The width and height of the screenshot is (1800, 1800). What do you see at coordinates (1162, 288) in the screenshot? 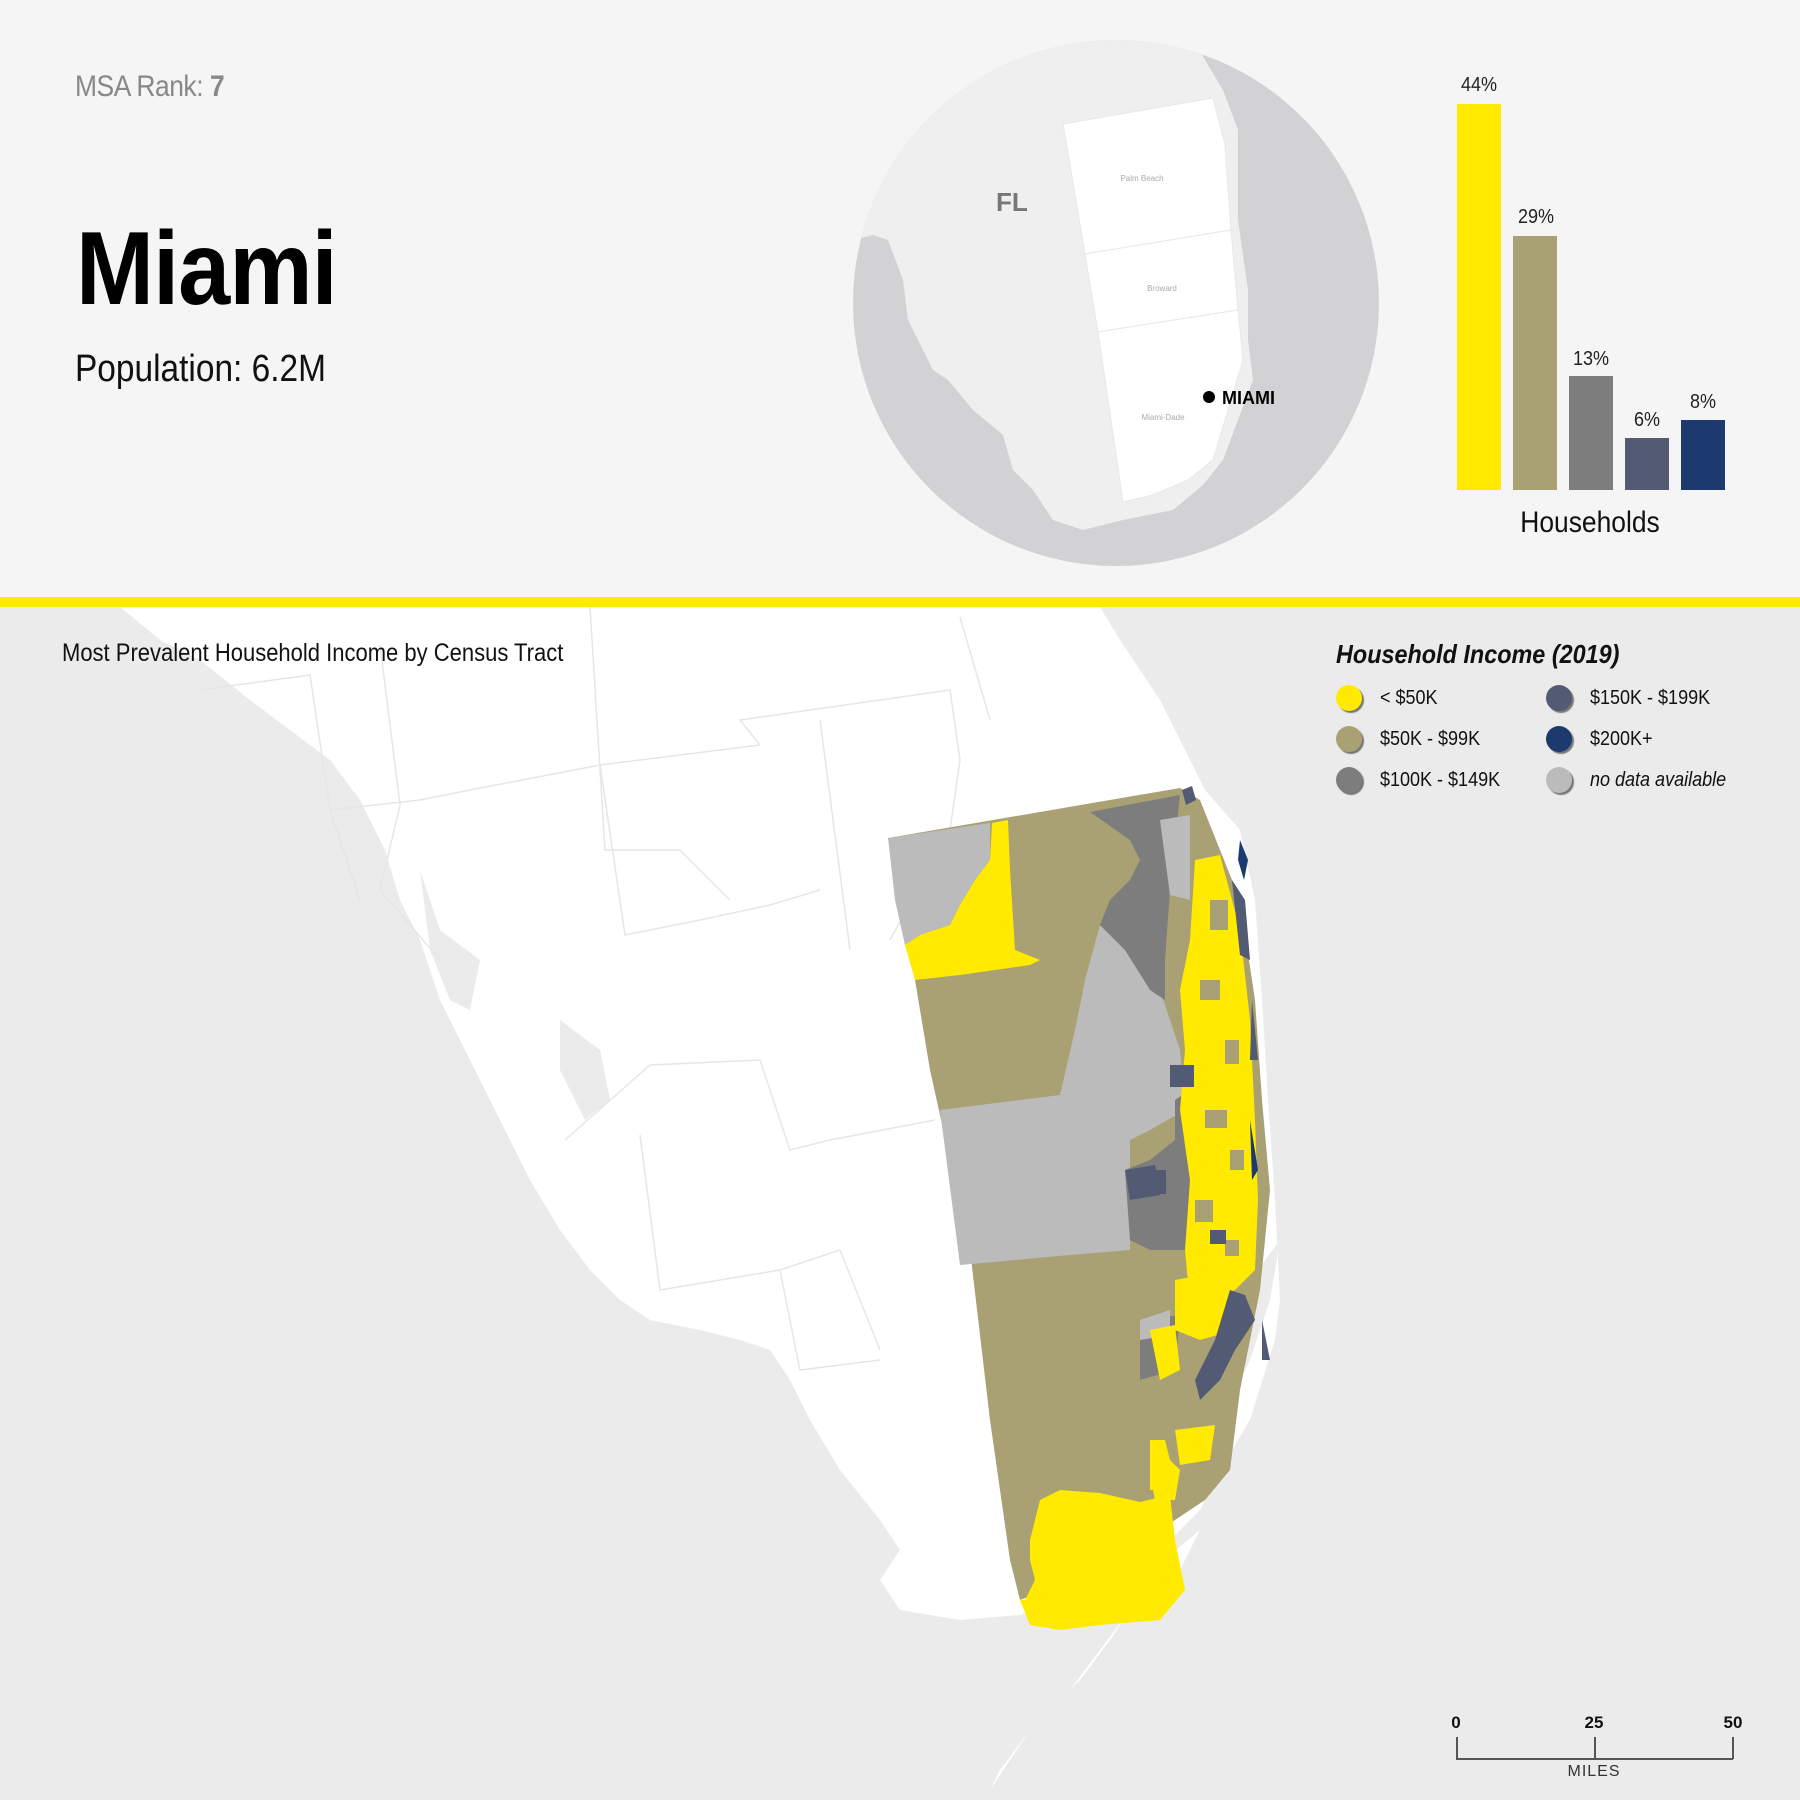
I see `county-label-broward: Broward` at bounding box center [1162, 288].